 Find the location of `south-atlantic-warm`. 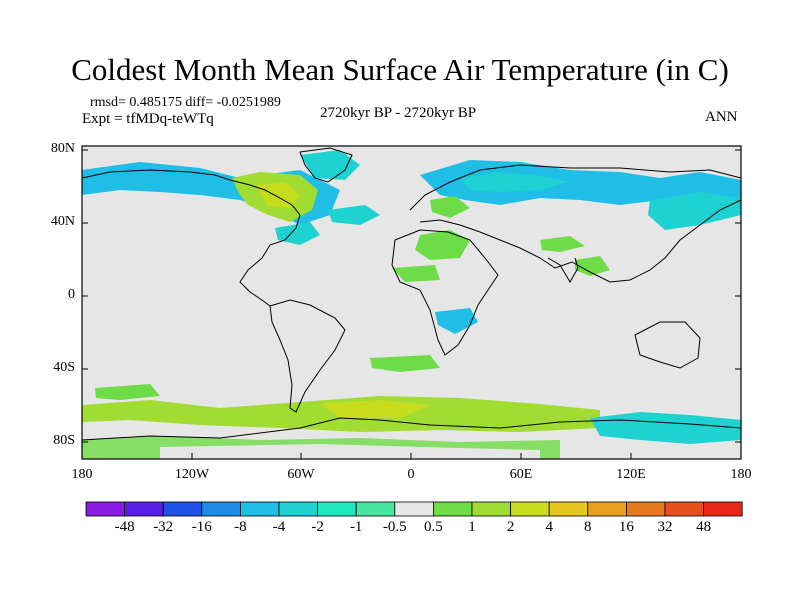

south-atlantic-warm is located at coordinates (127, 392).